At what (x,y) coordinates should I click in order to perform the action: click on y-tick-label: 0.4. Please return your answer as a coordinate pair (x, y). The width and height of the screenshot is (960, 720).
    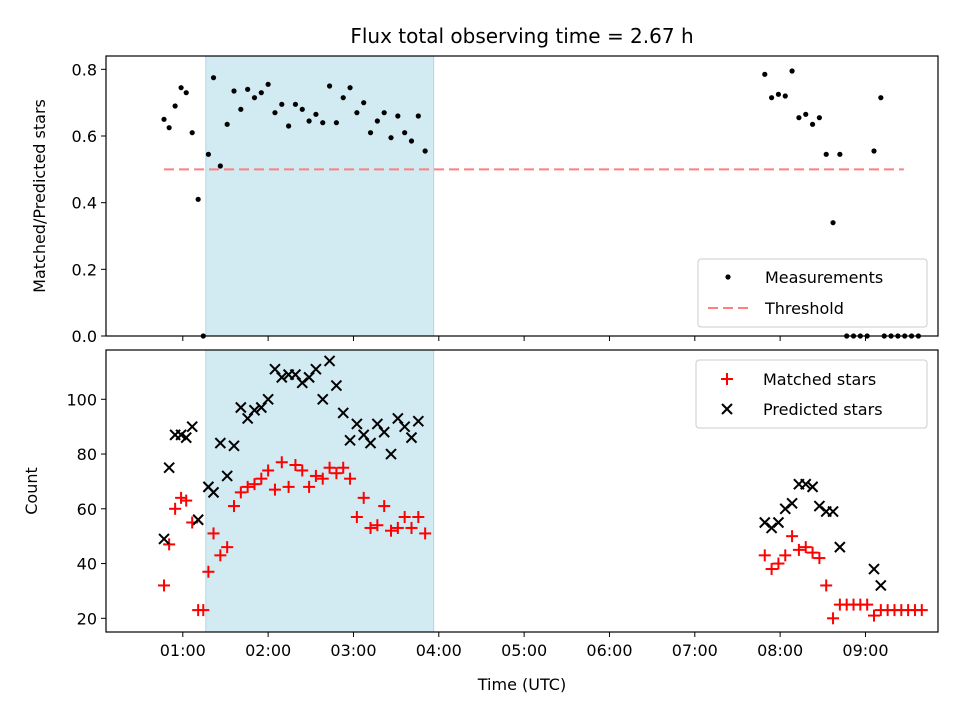
    Looking at the image, I should click on (84, 203).